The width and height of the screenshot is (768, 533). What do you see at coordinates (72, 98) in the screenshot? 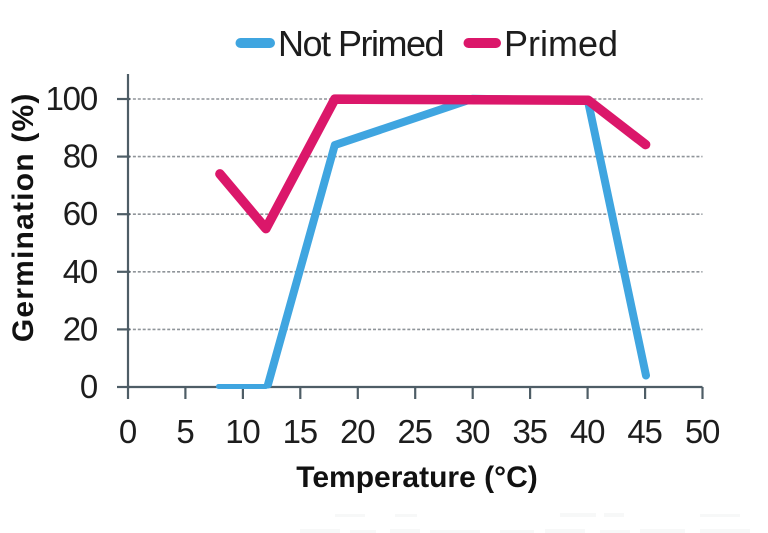
I see `svg-text: 100` at bounding box center [72, 98].